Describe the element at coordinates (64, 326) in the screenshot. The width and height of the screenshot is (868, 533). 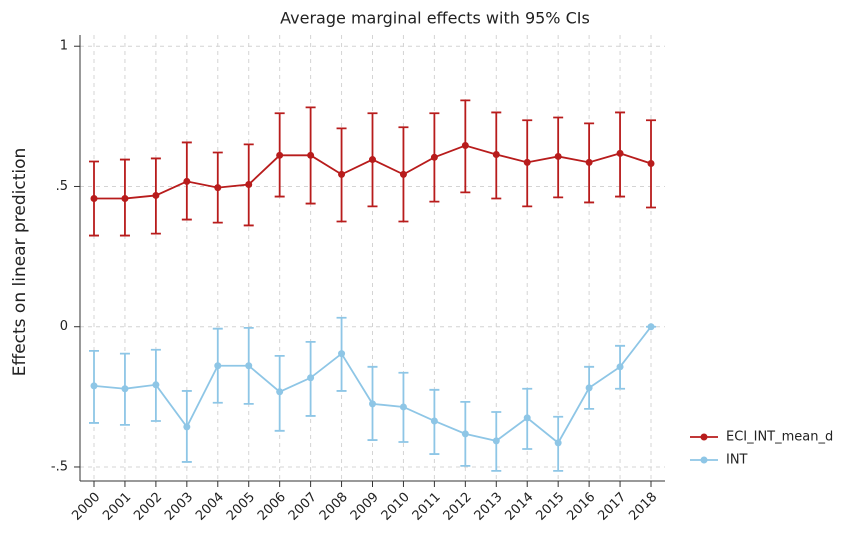
I see `y-tick-label: 0` at that location.